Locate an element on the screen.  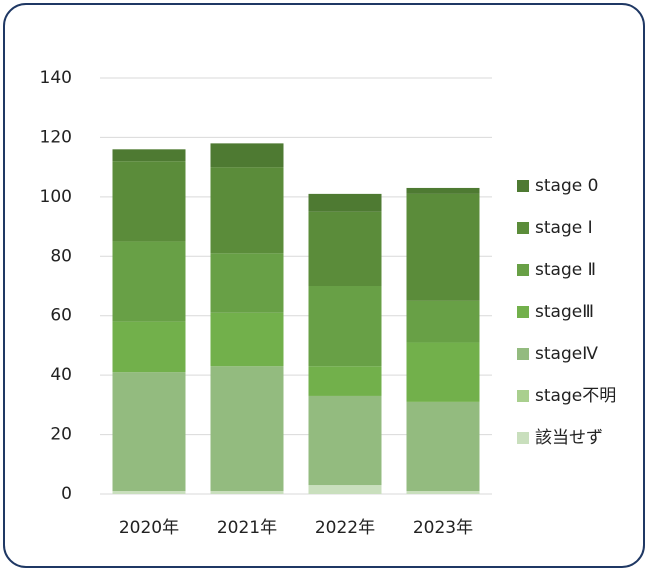
legend-label: stage 0 is located at coordinates (566, 186).